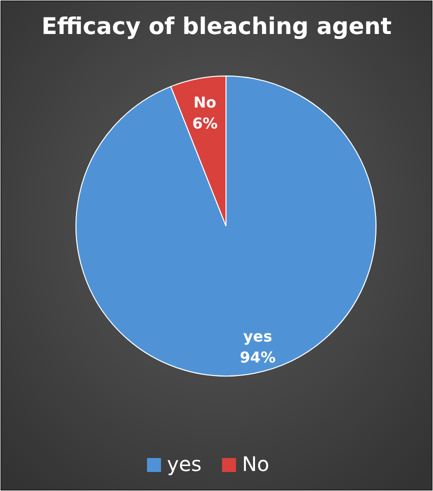 The image size is (433, 491). What do you see at coordinates (258, 357) in the screenshot?
I see `data-label: 94%` at bounding box center [258, 357].